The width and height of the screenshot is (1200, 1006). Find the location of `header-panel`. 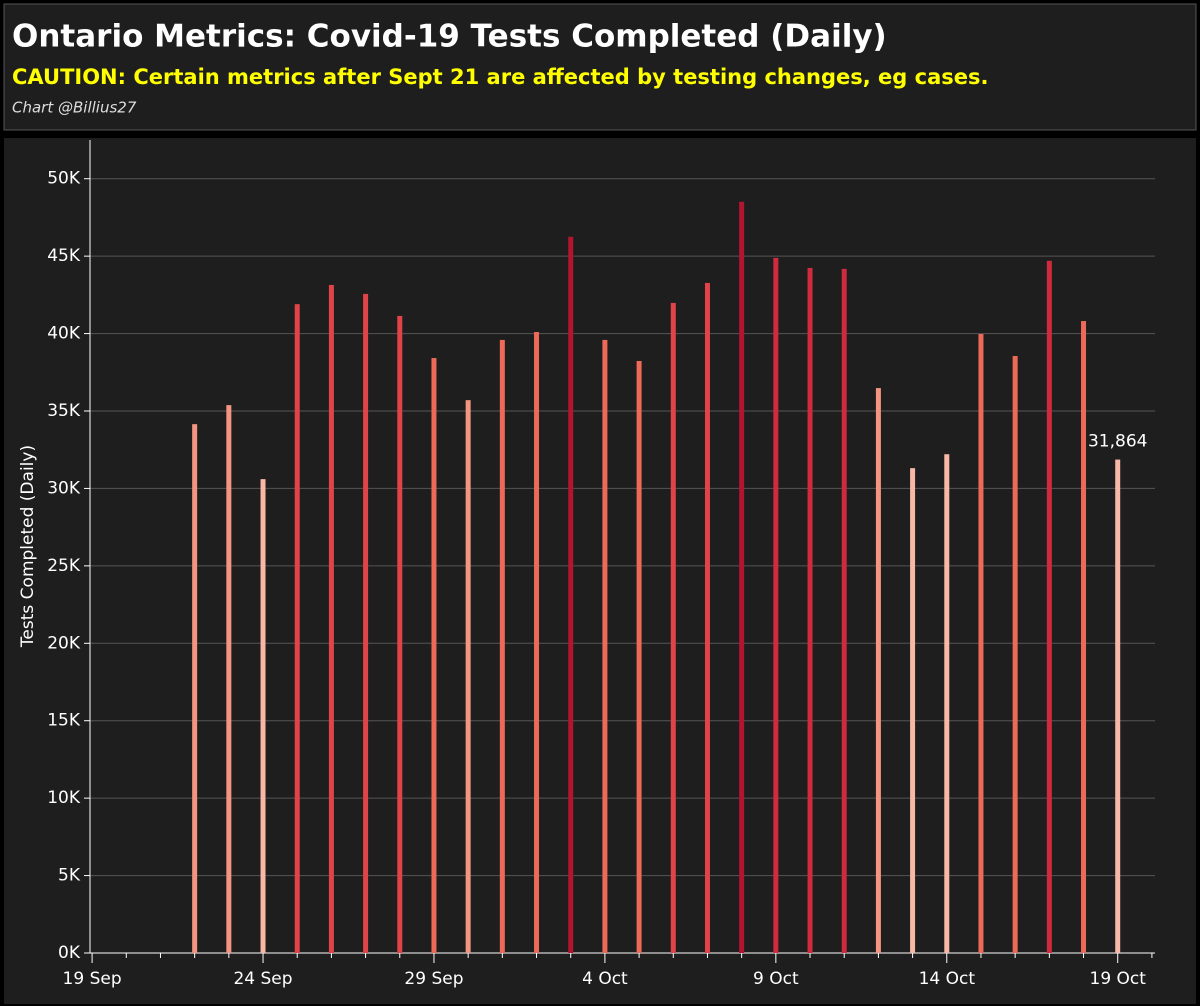

header-panel is located at coordinates (600, 67).